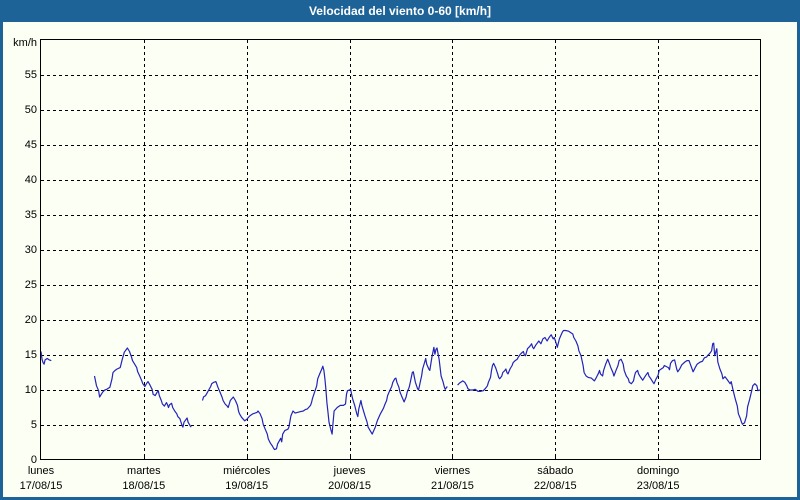 Image resolution: width=800 pixels, height=500 pixels. I want to click on day-date-label: 19/08/15, so click(247, 486).